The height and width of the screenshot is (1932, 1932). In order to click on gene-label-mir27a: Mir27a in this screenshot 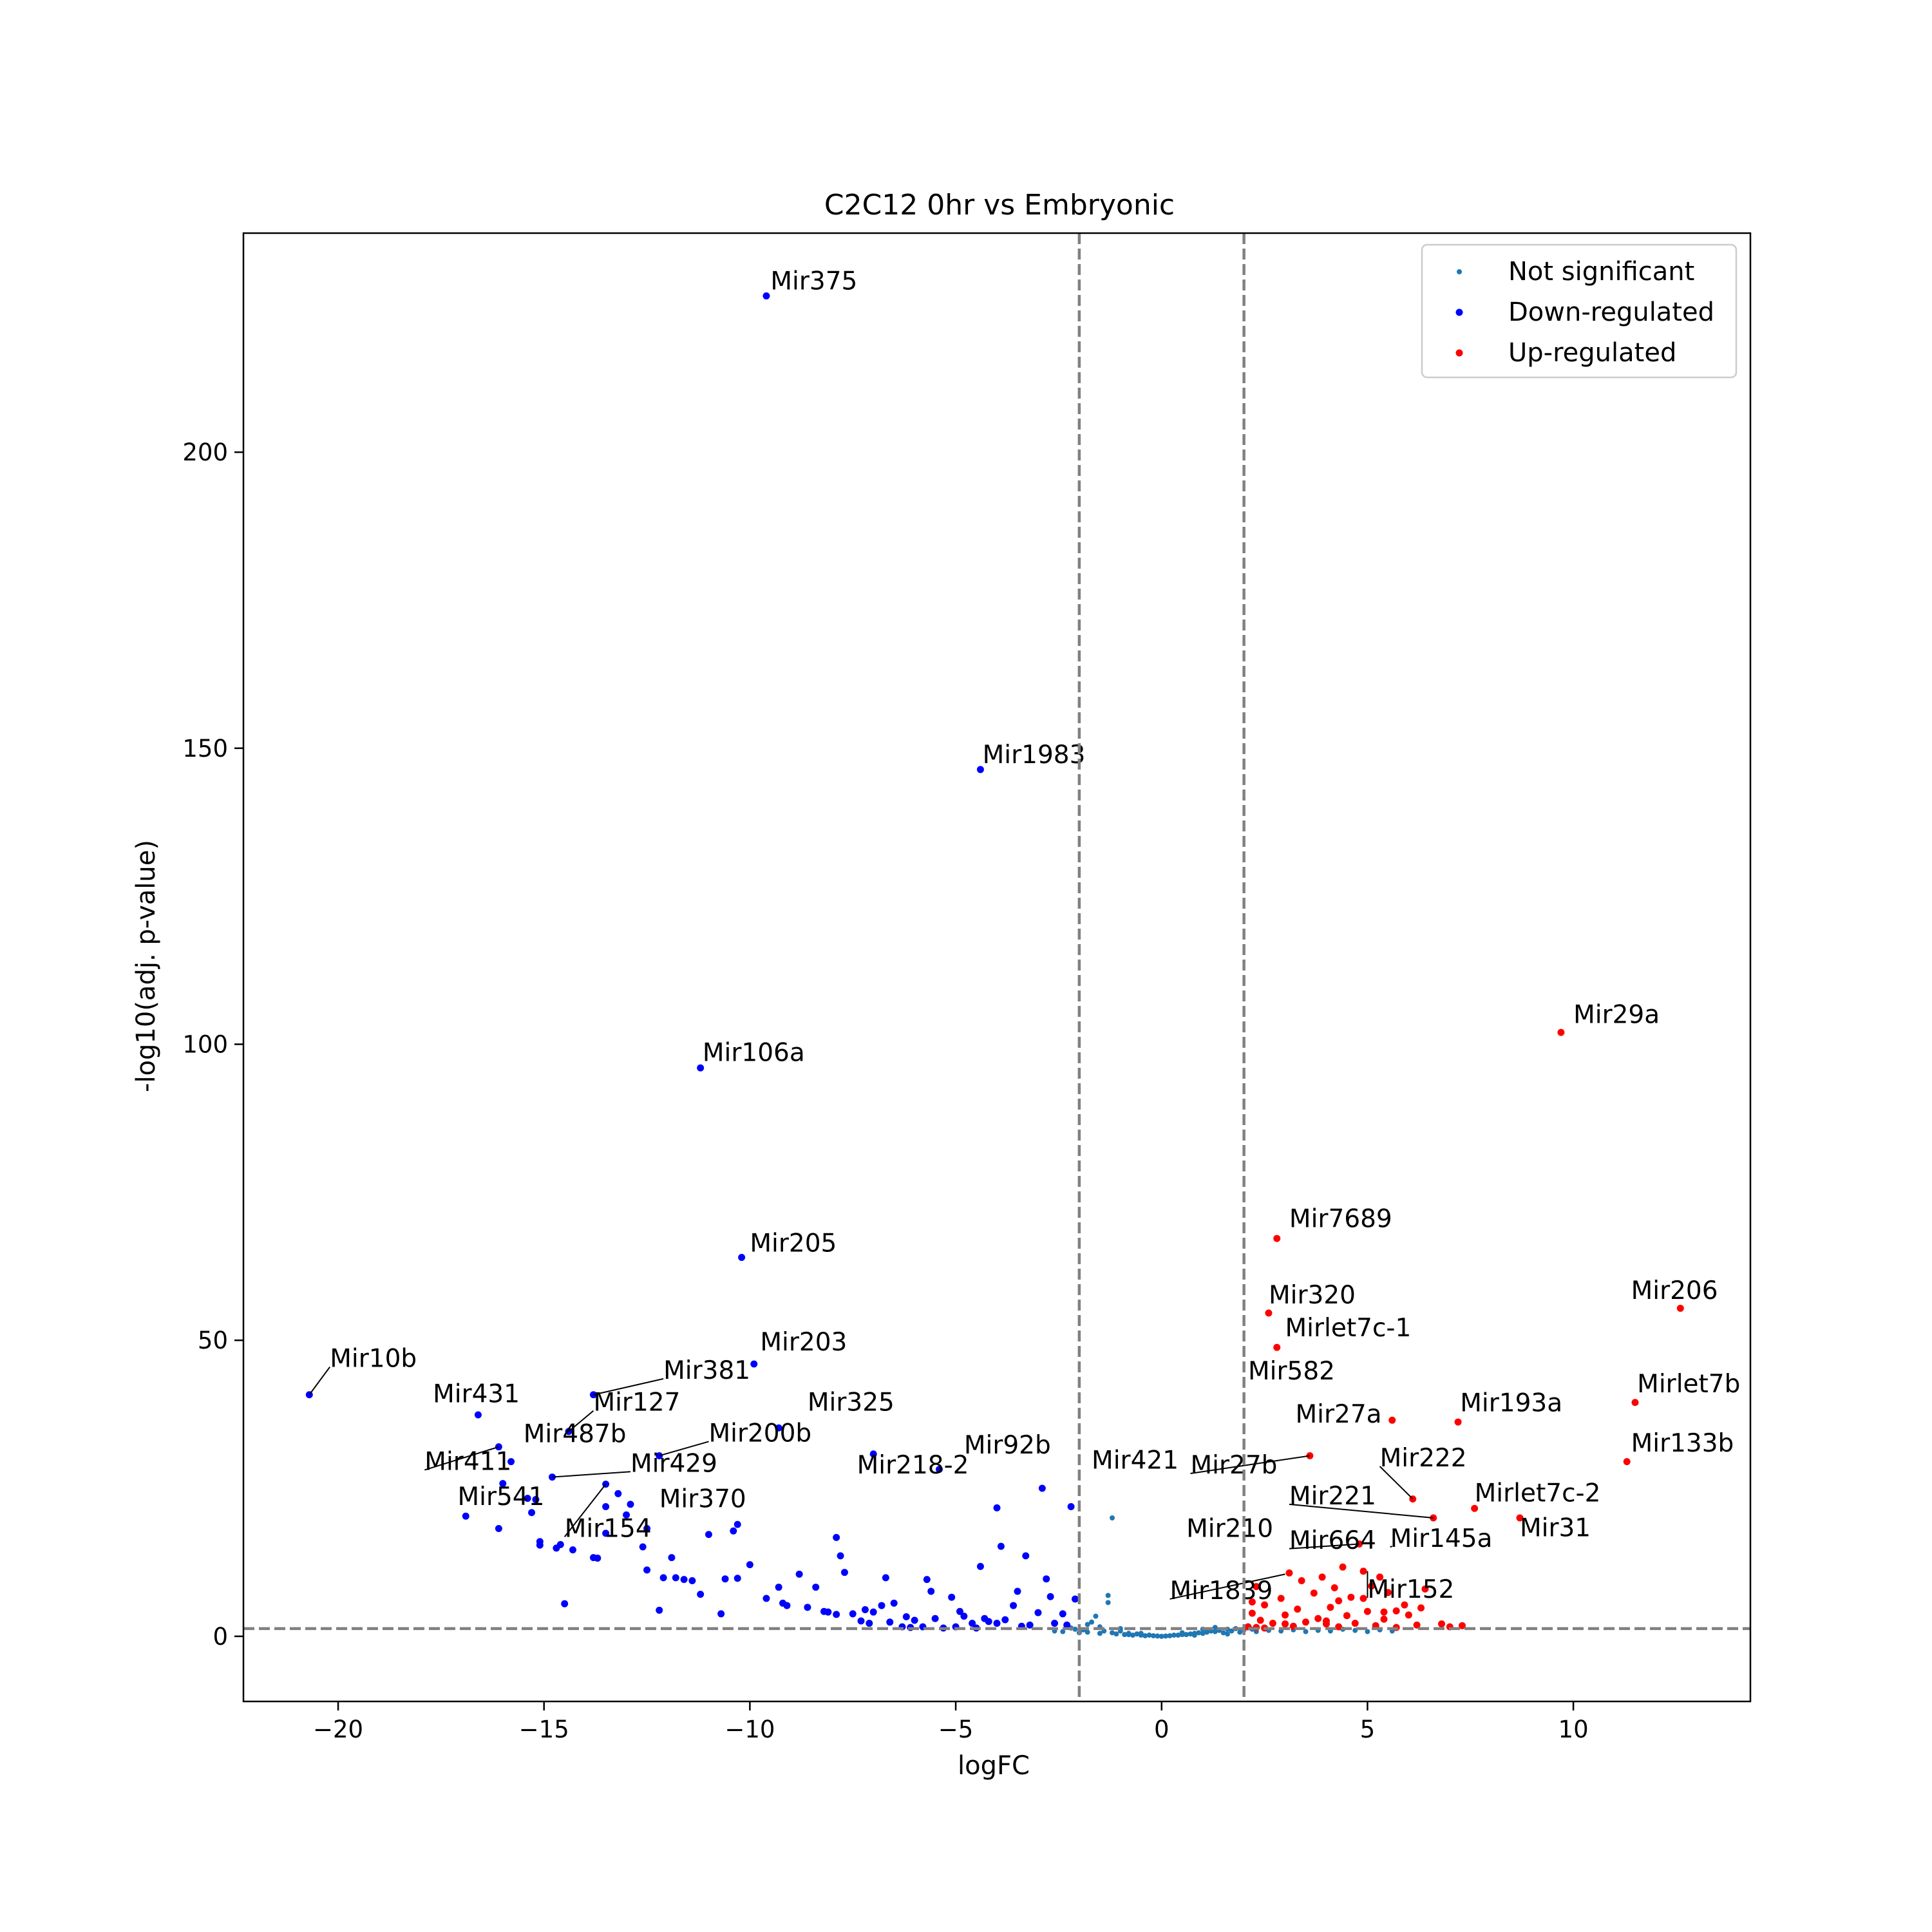, I will do `click(1339, 1415)`.